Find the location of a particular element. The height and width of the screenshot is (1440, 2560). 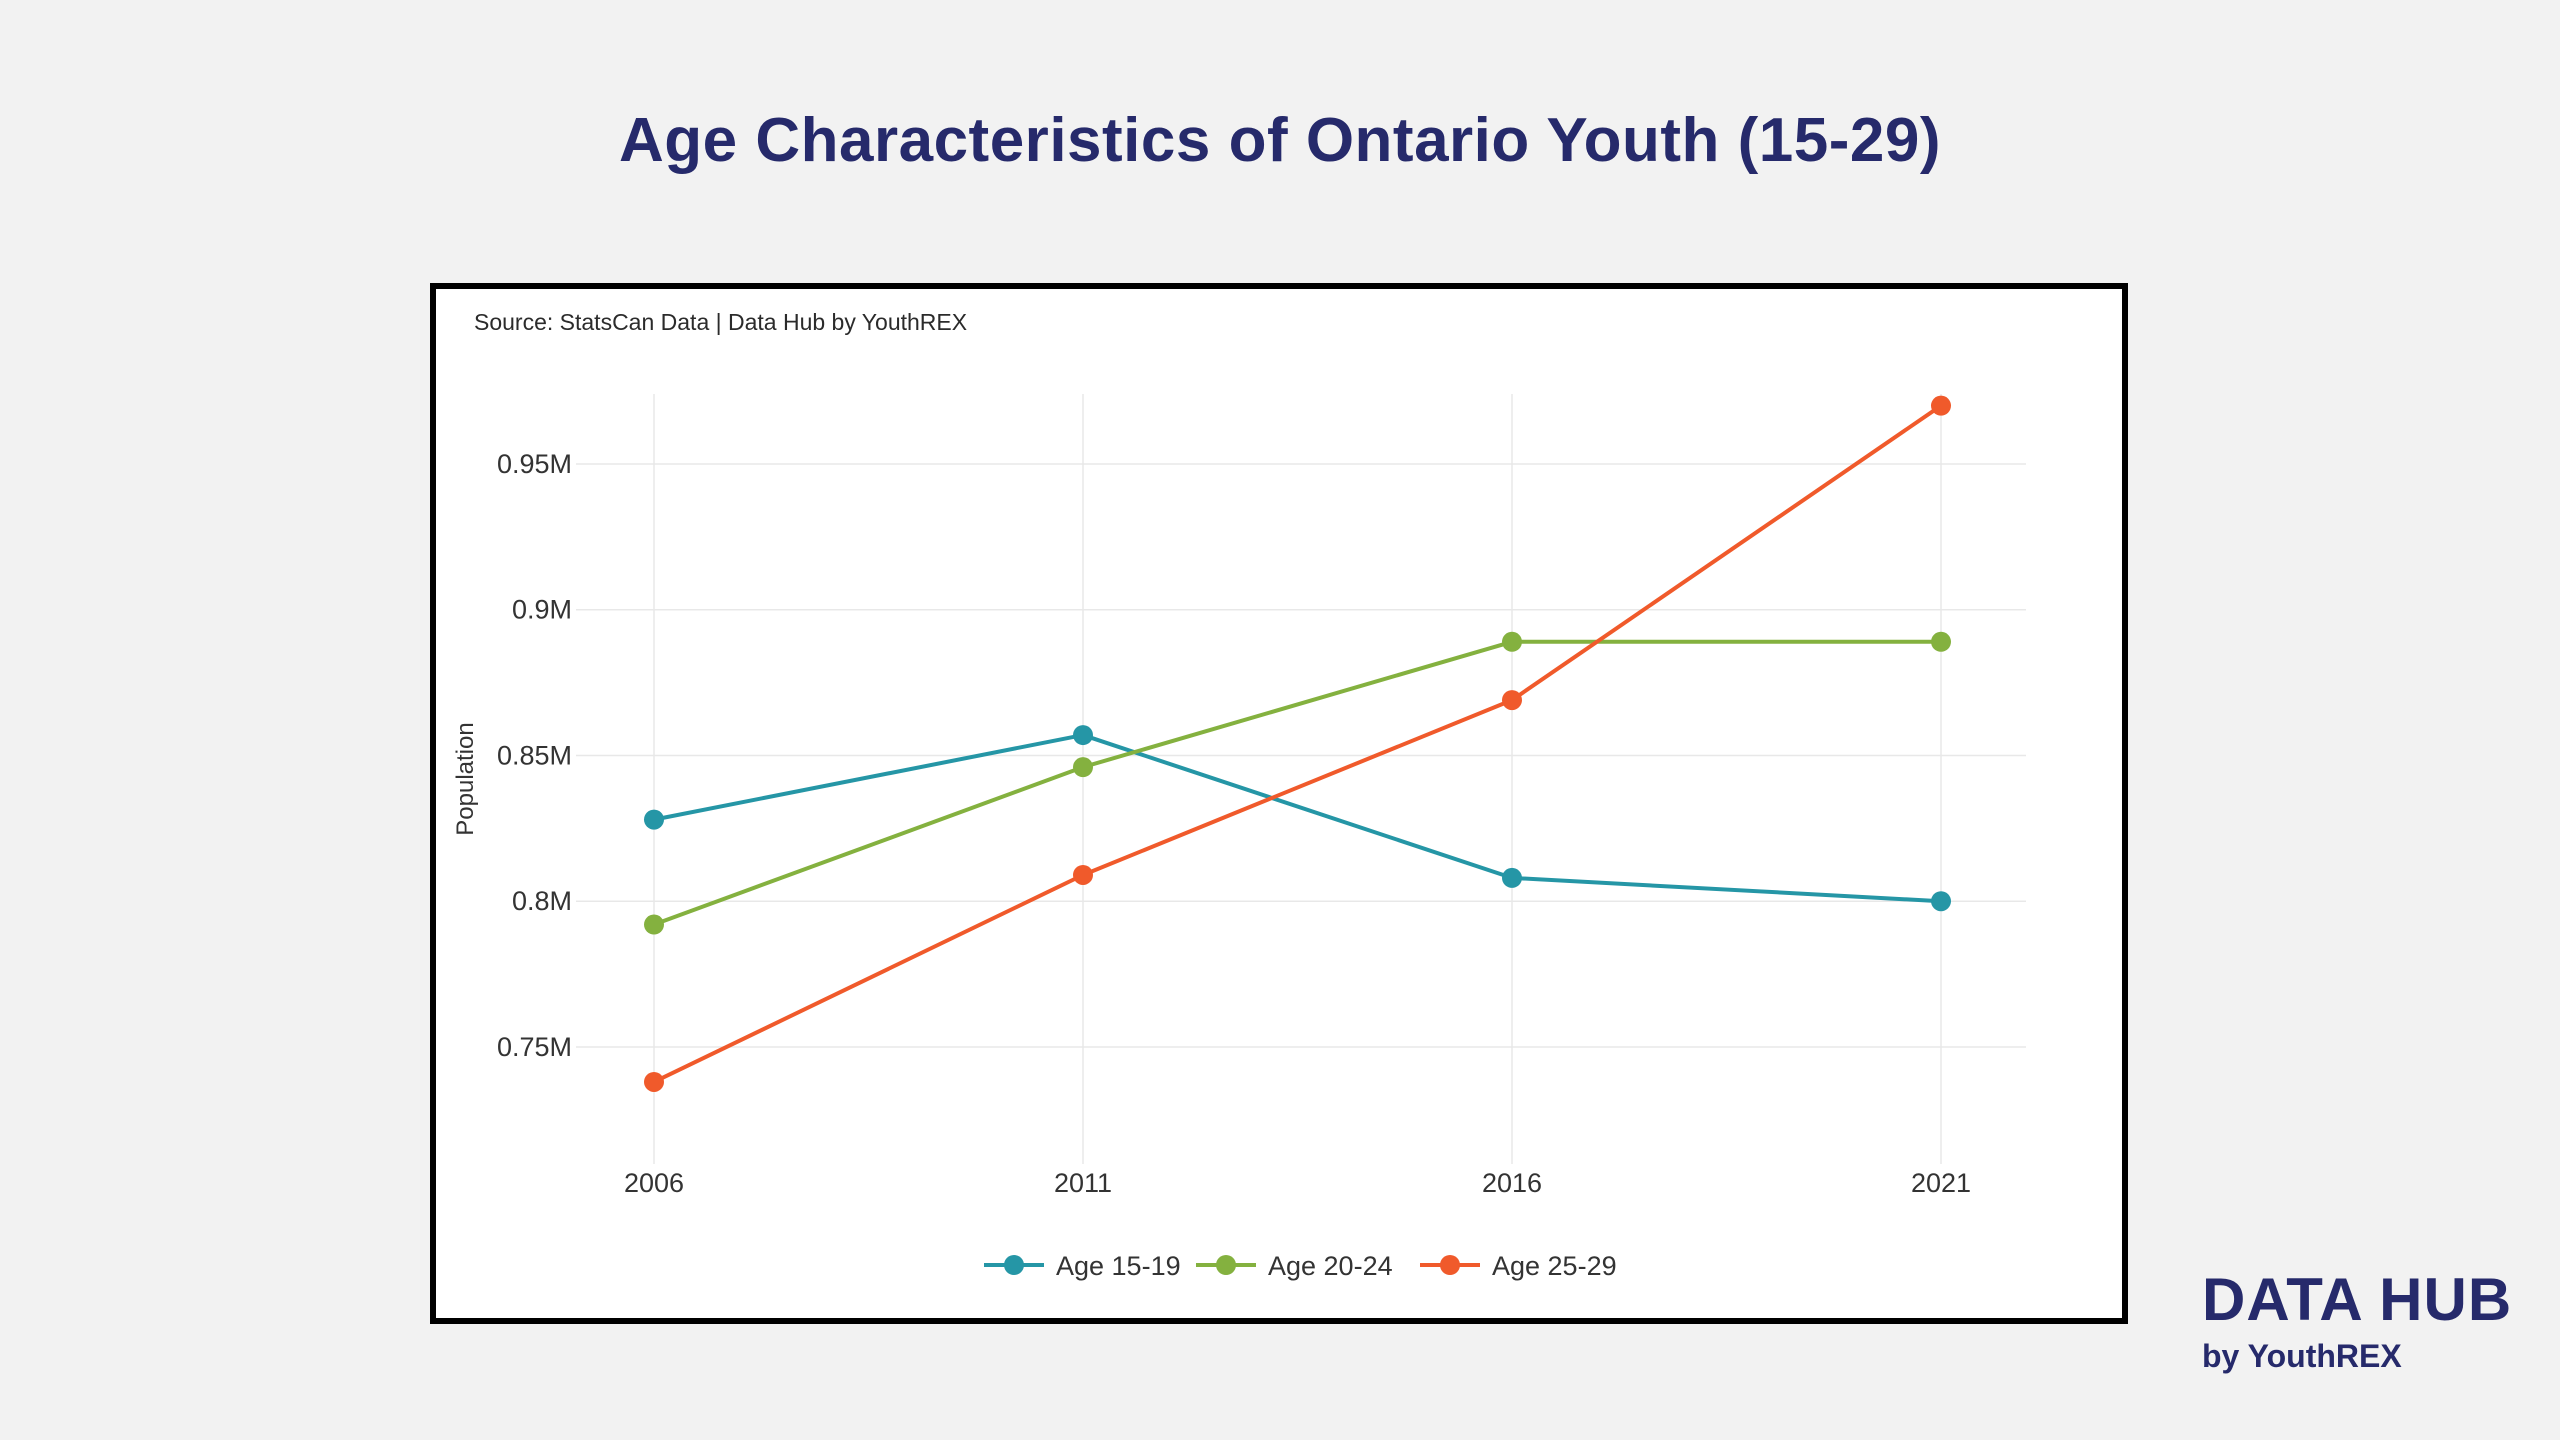

legend-item: Age 15-19 is located at coordinates (1082, 1266).